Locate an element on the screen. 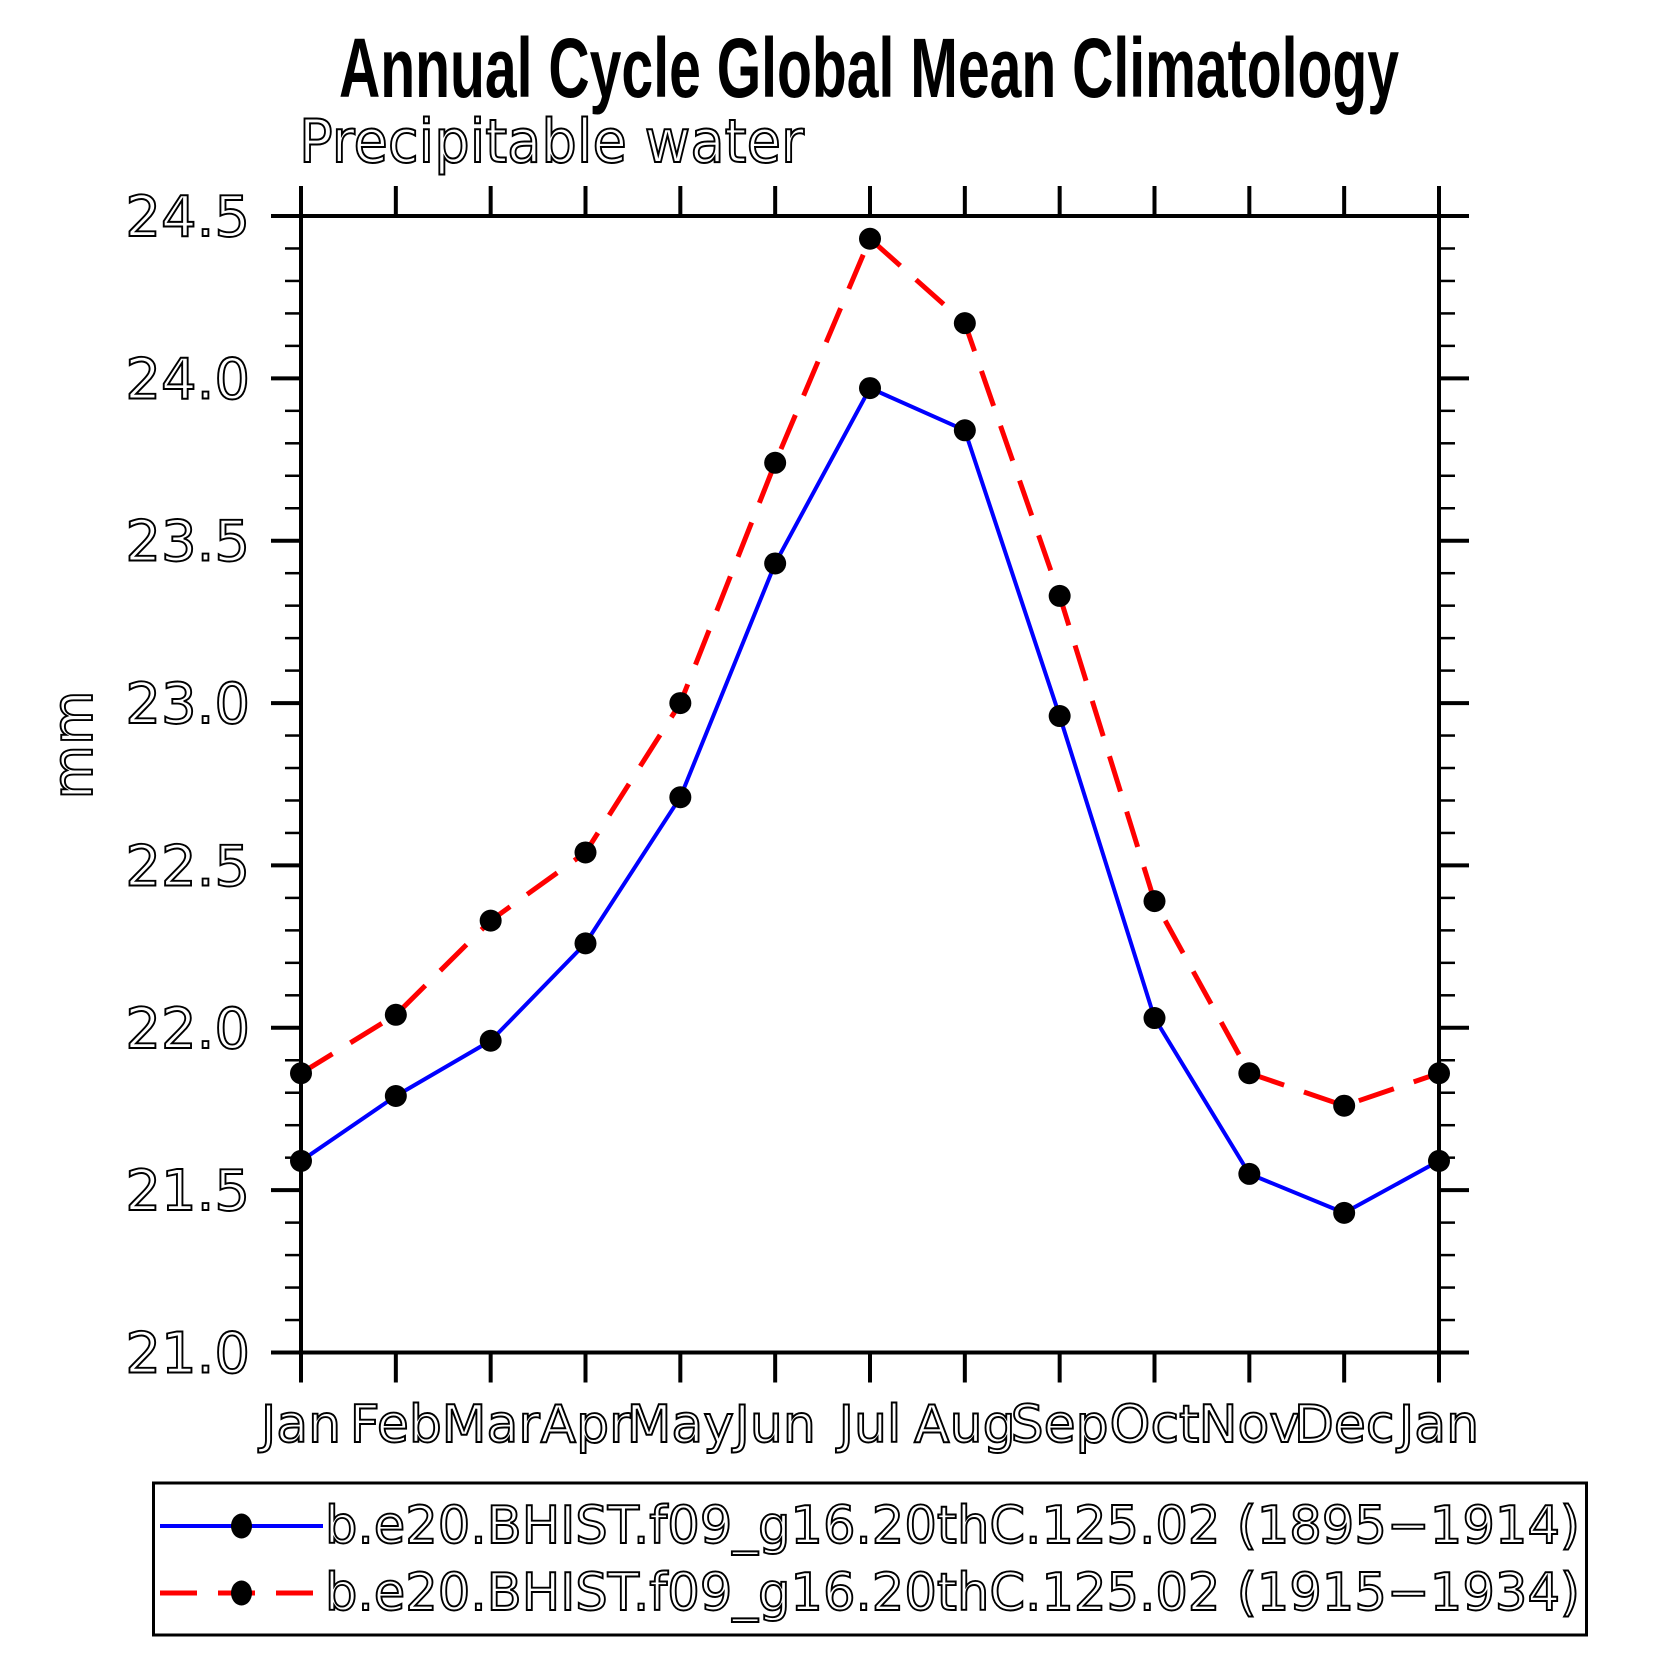 The image size is (1674, 1674). x-tick-label: Mar is located at coordinates (491, 1425).